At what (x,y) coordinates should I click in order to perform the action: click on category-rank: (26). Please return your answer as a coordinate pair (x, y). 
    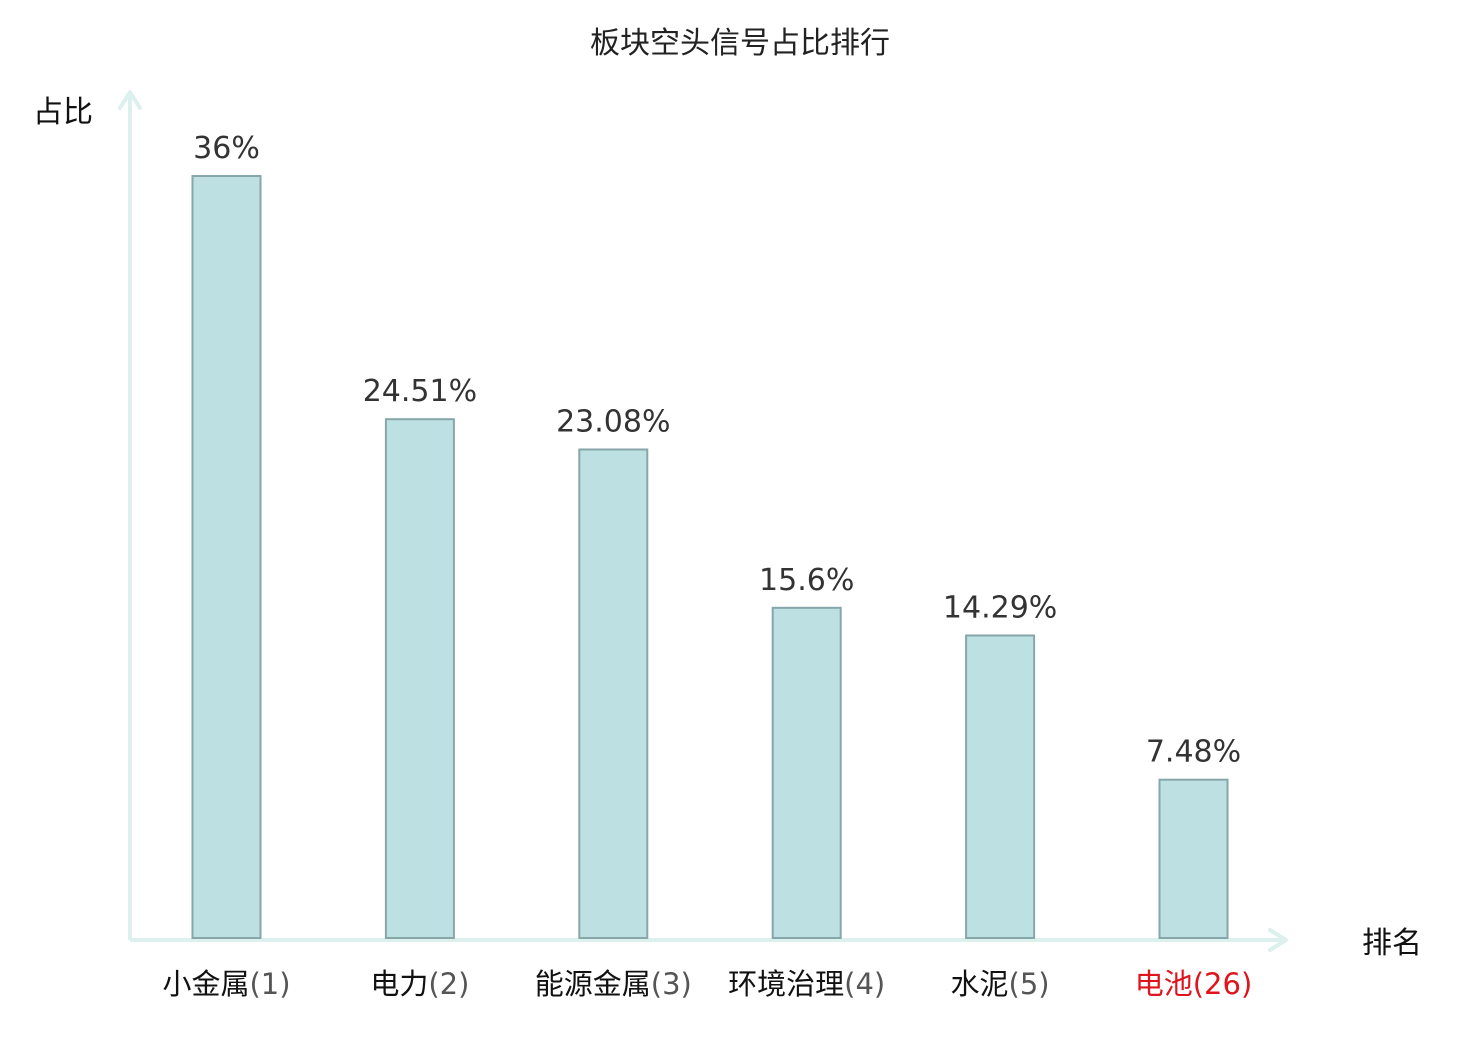
    Looking at the image, I should click on (1223, 984).